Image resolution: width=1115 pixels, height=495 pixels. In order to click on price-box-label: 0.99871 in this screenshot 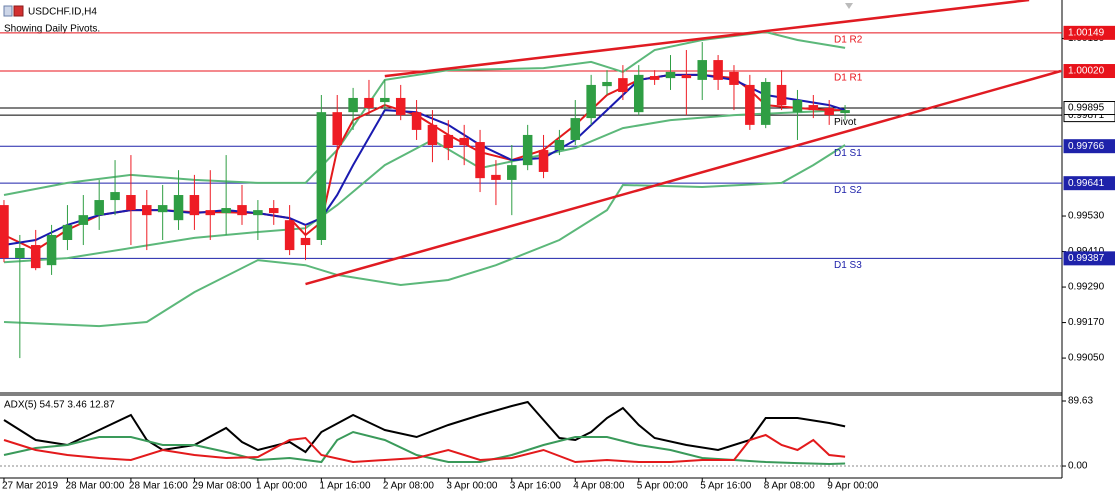, I will do `click(1086, 115)`.